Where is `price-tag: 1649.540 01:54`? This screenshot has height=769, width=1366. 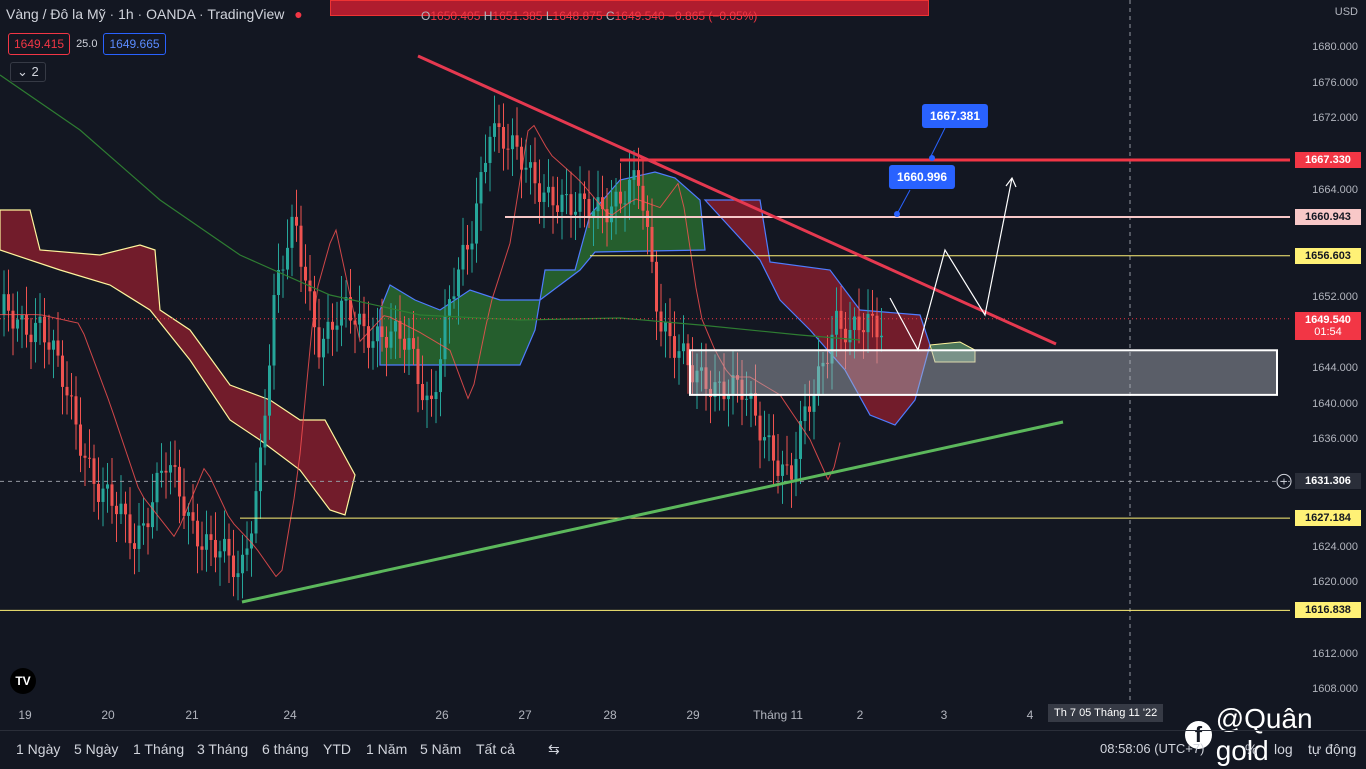 price-tag: 1649.540 01:54 is located at coordinates (1328, 325).